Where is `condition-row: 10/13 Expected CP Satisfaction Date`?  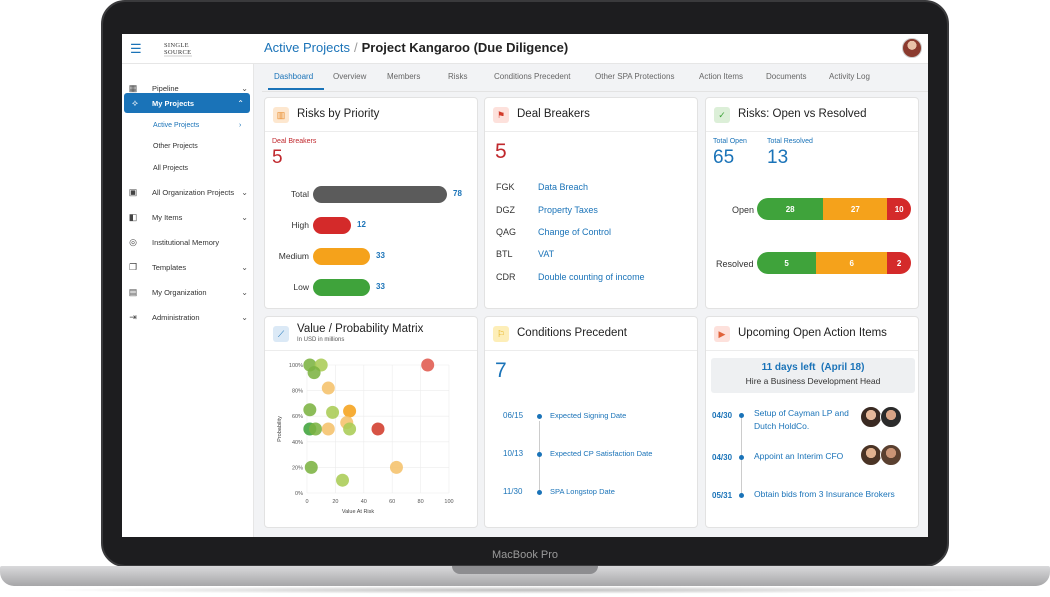
condition-row: 10/13 Expected CP Satisfaction Date is located at coordinates (577, 453).